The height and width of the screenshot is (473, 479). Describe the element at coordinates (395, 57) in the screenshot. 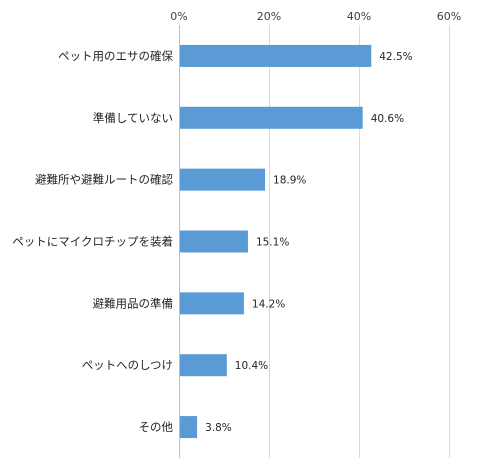

I see `data-label: 42.5%` at that location.